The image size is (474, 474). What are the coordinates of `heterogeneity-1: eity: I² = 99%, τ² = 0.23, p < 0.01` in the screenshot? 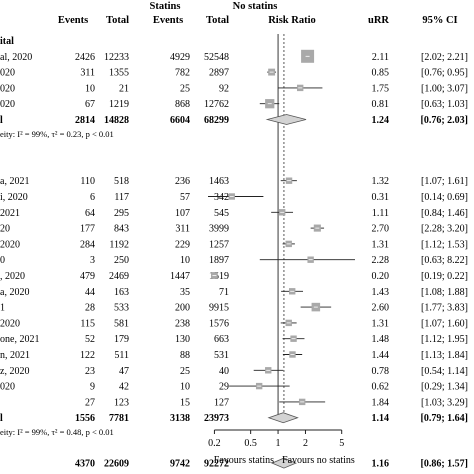 It's located at (57, 134).